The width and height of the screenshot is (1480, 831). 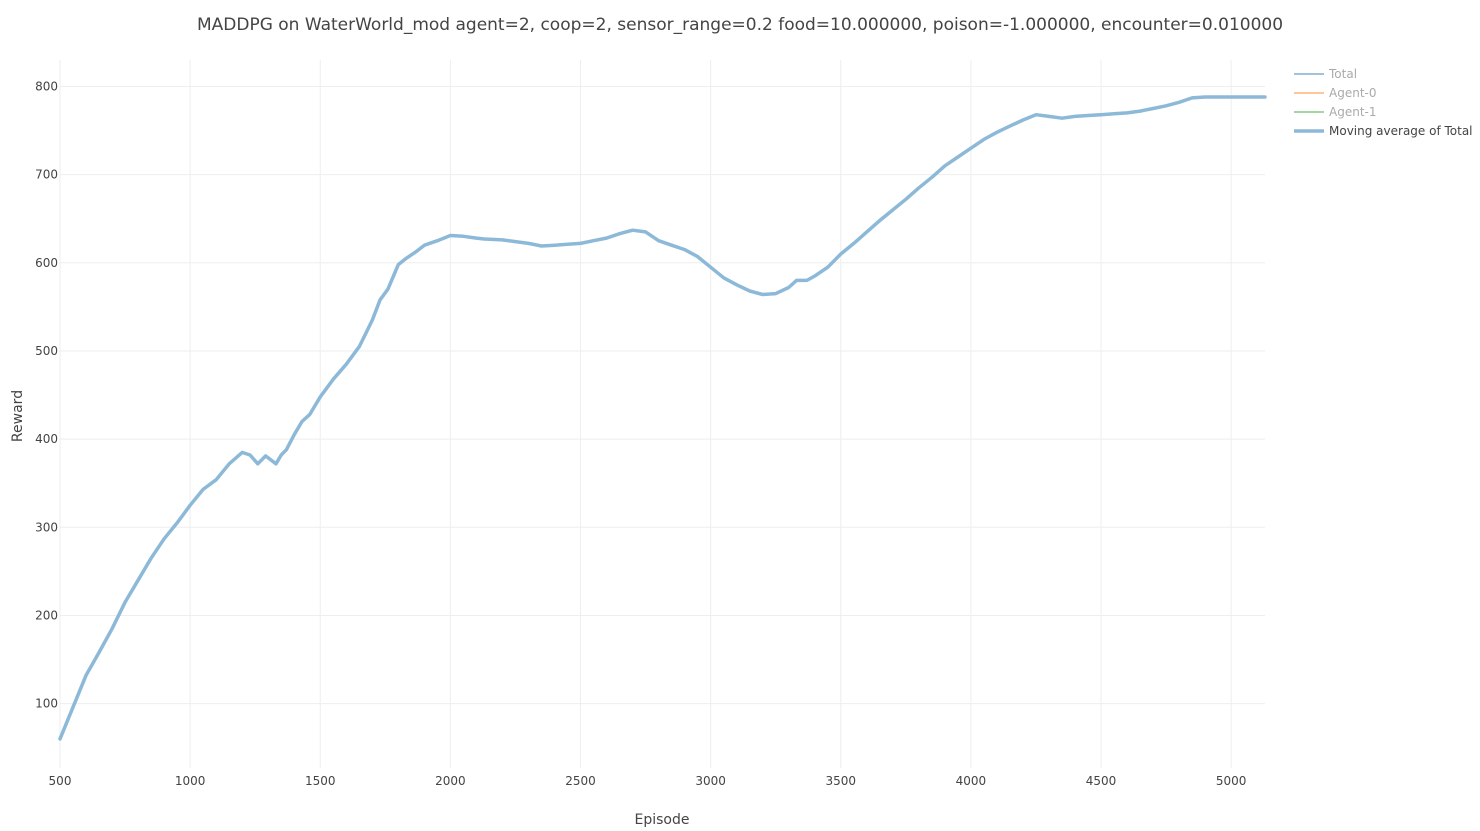 What do you see at coordinates (648, 781) in the screenshot?
I see `x-tick-labels: 500 1000 1500 2000 2500 3000 3500 4000 4500 5000` at bounding box center [648, 781].